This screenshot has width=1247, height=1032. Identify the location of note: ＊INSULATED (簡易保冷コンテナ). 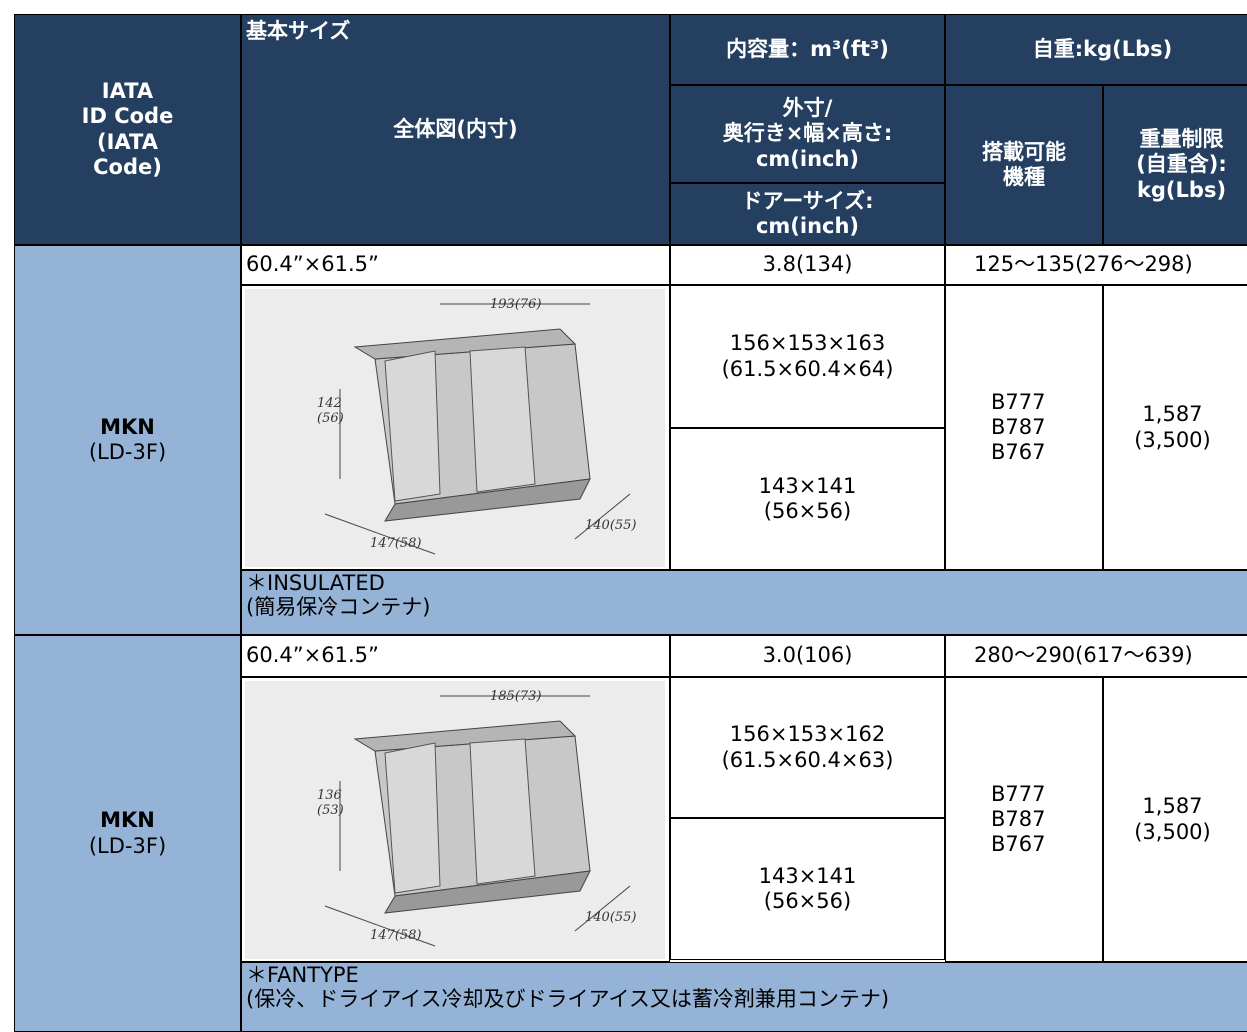
(744, 602).